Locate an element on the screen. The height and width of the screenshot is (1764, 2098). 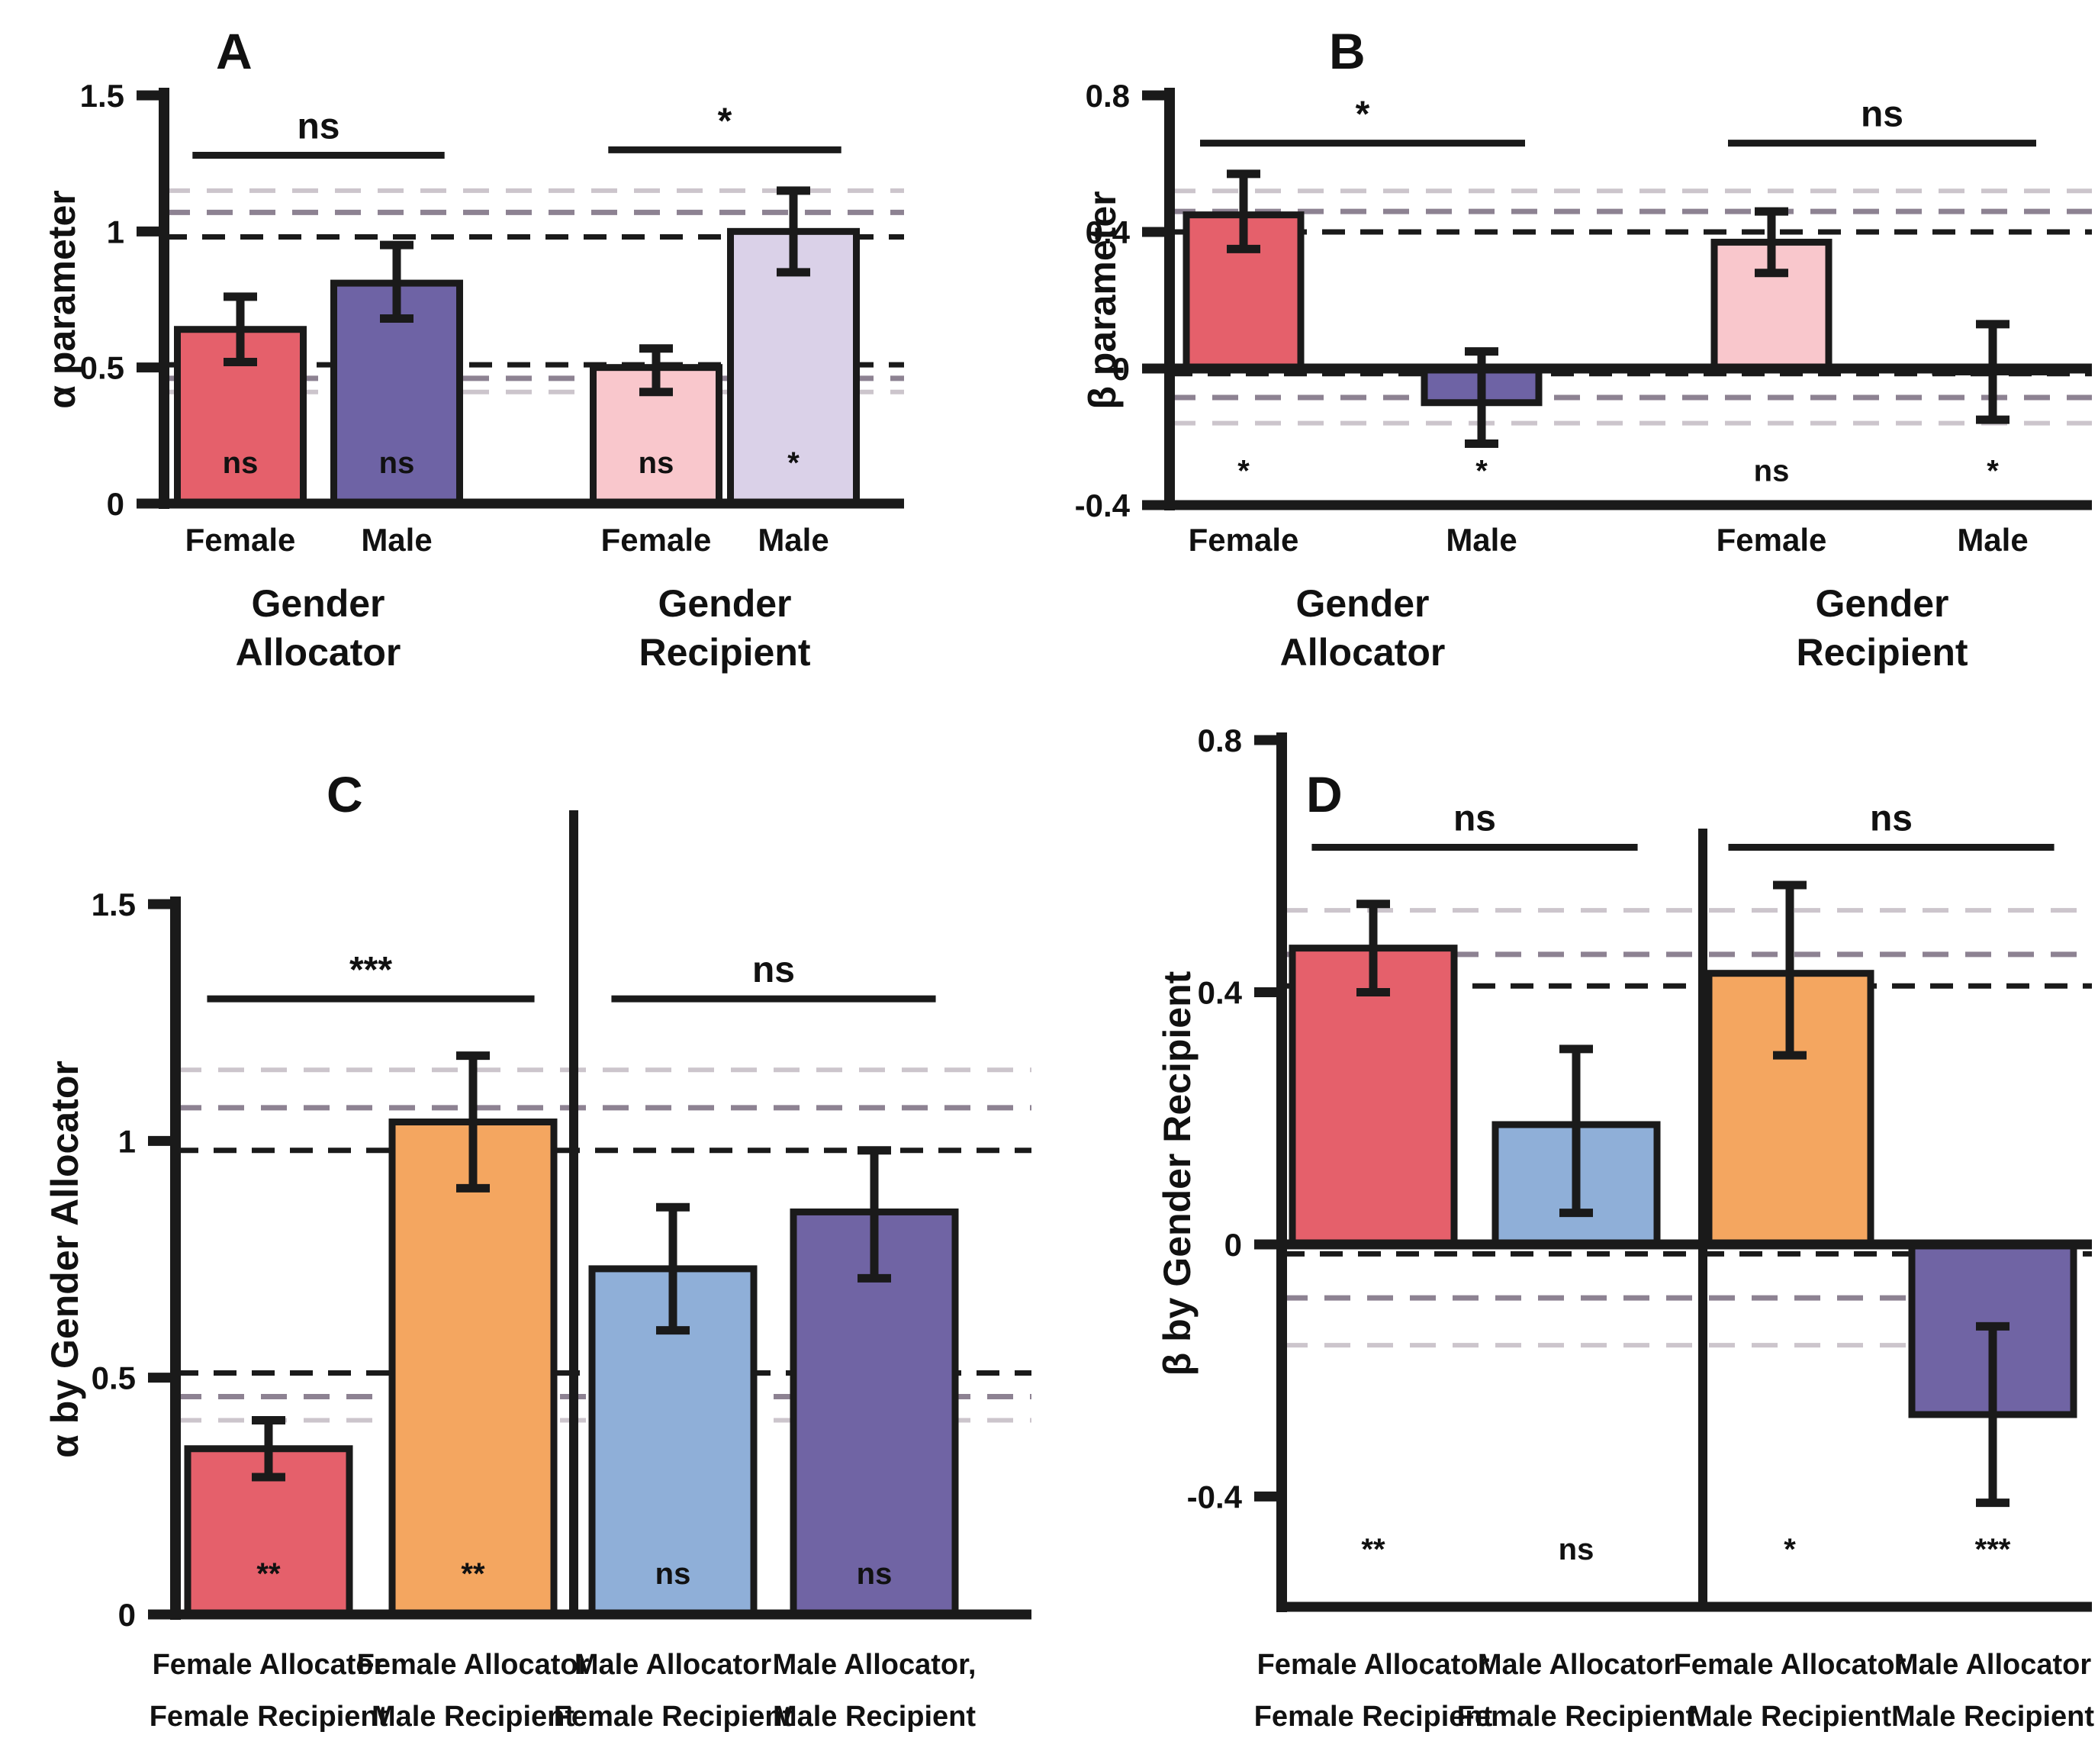
panel-letter: B is located at coordinates (1347, 51).